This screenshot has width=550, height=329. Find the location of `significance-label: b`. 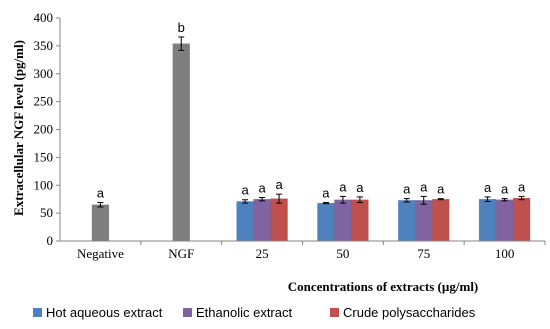

significance-label: b is located at coordinates (181, 27).